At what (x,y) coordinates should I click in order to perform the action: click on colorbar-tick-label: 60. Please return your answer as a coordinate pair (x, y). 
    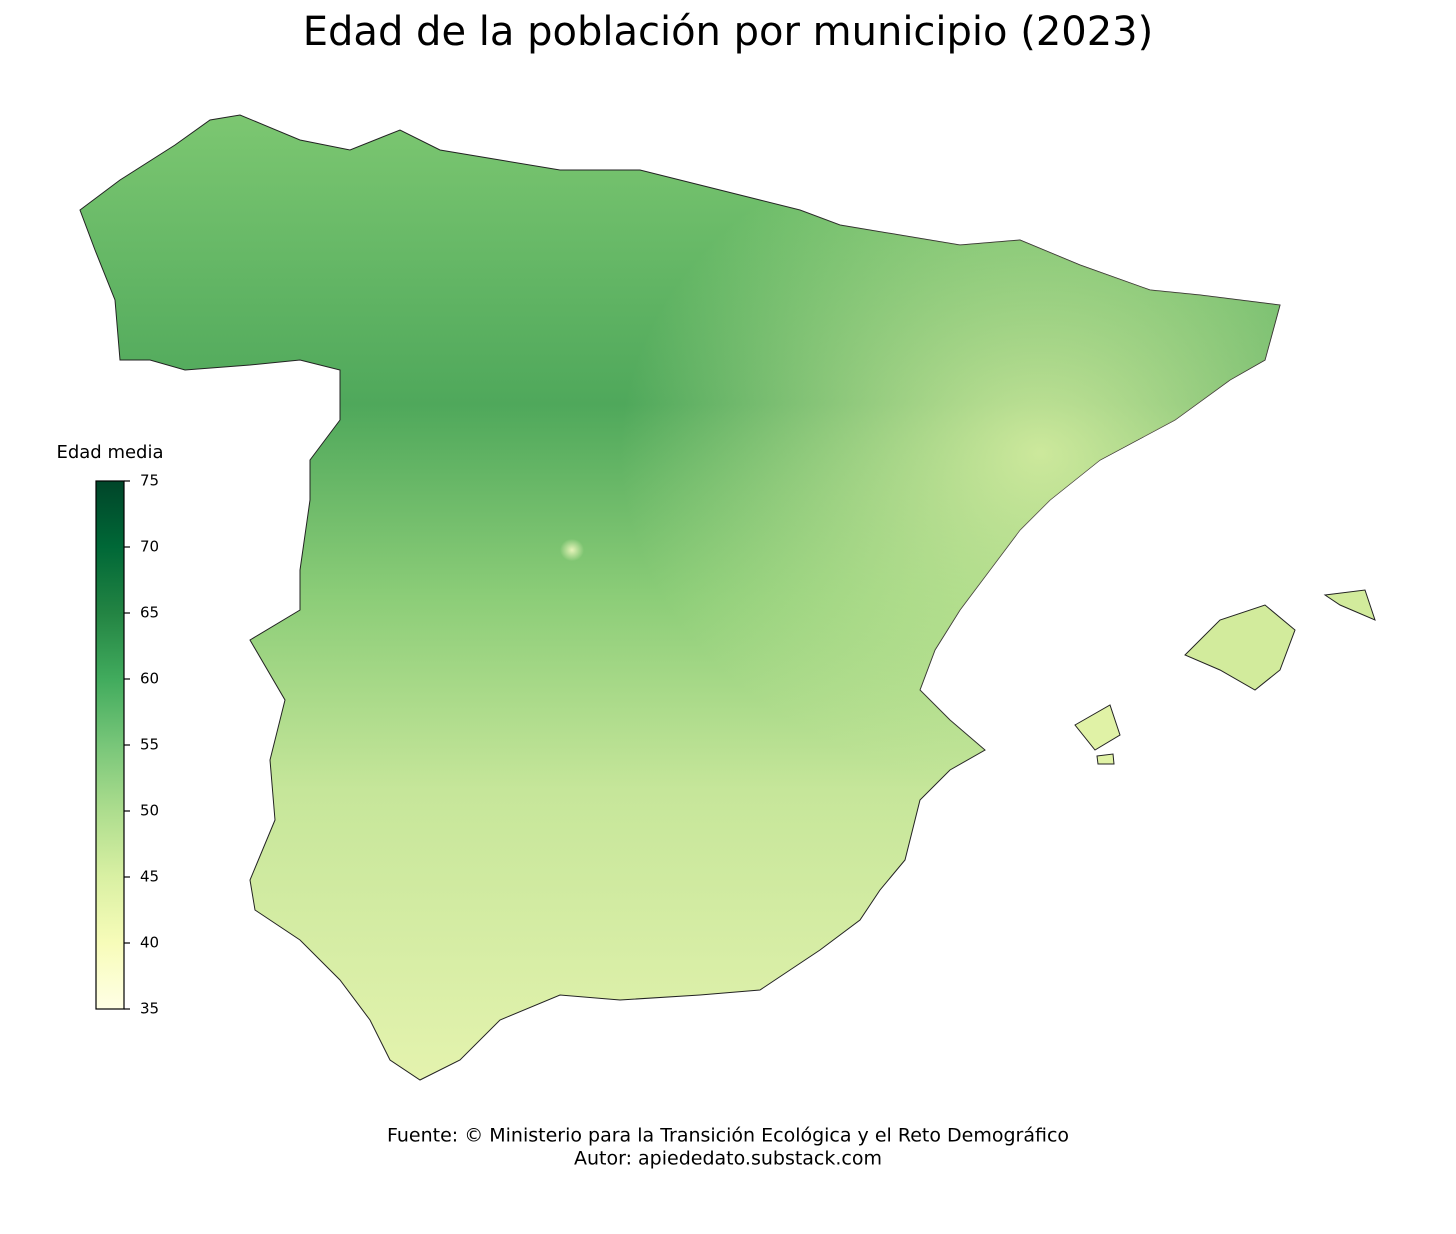
    Looking at the image, I should click on (149, 679).